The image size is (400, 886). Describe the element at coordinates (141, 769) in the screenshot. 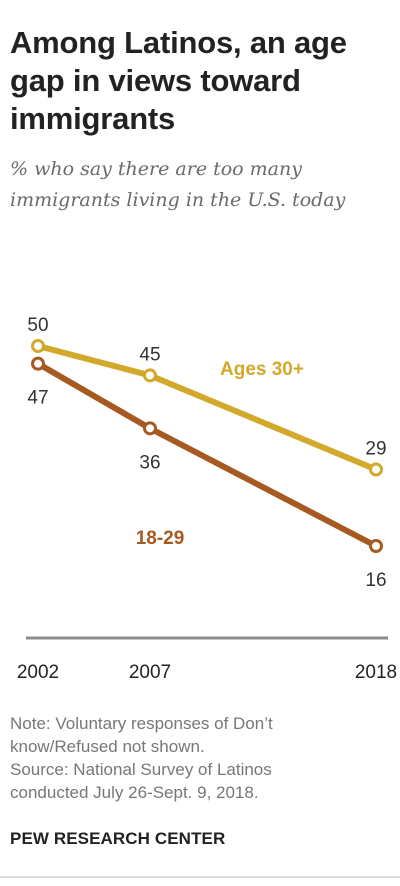

I see `source-line: Source: National Survey of Latinos` at that location.